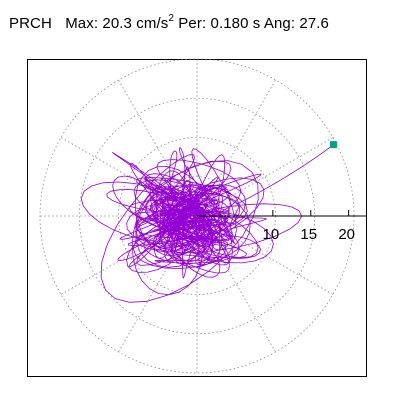 The height and width of the screenshot is (400, 400). Describe the element at coordinates (235, 23) in the screenshot. I see `per-value: 0.180 s` at that location.